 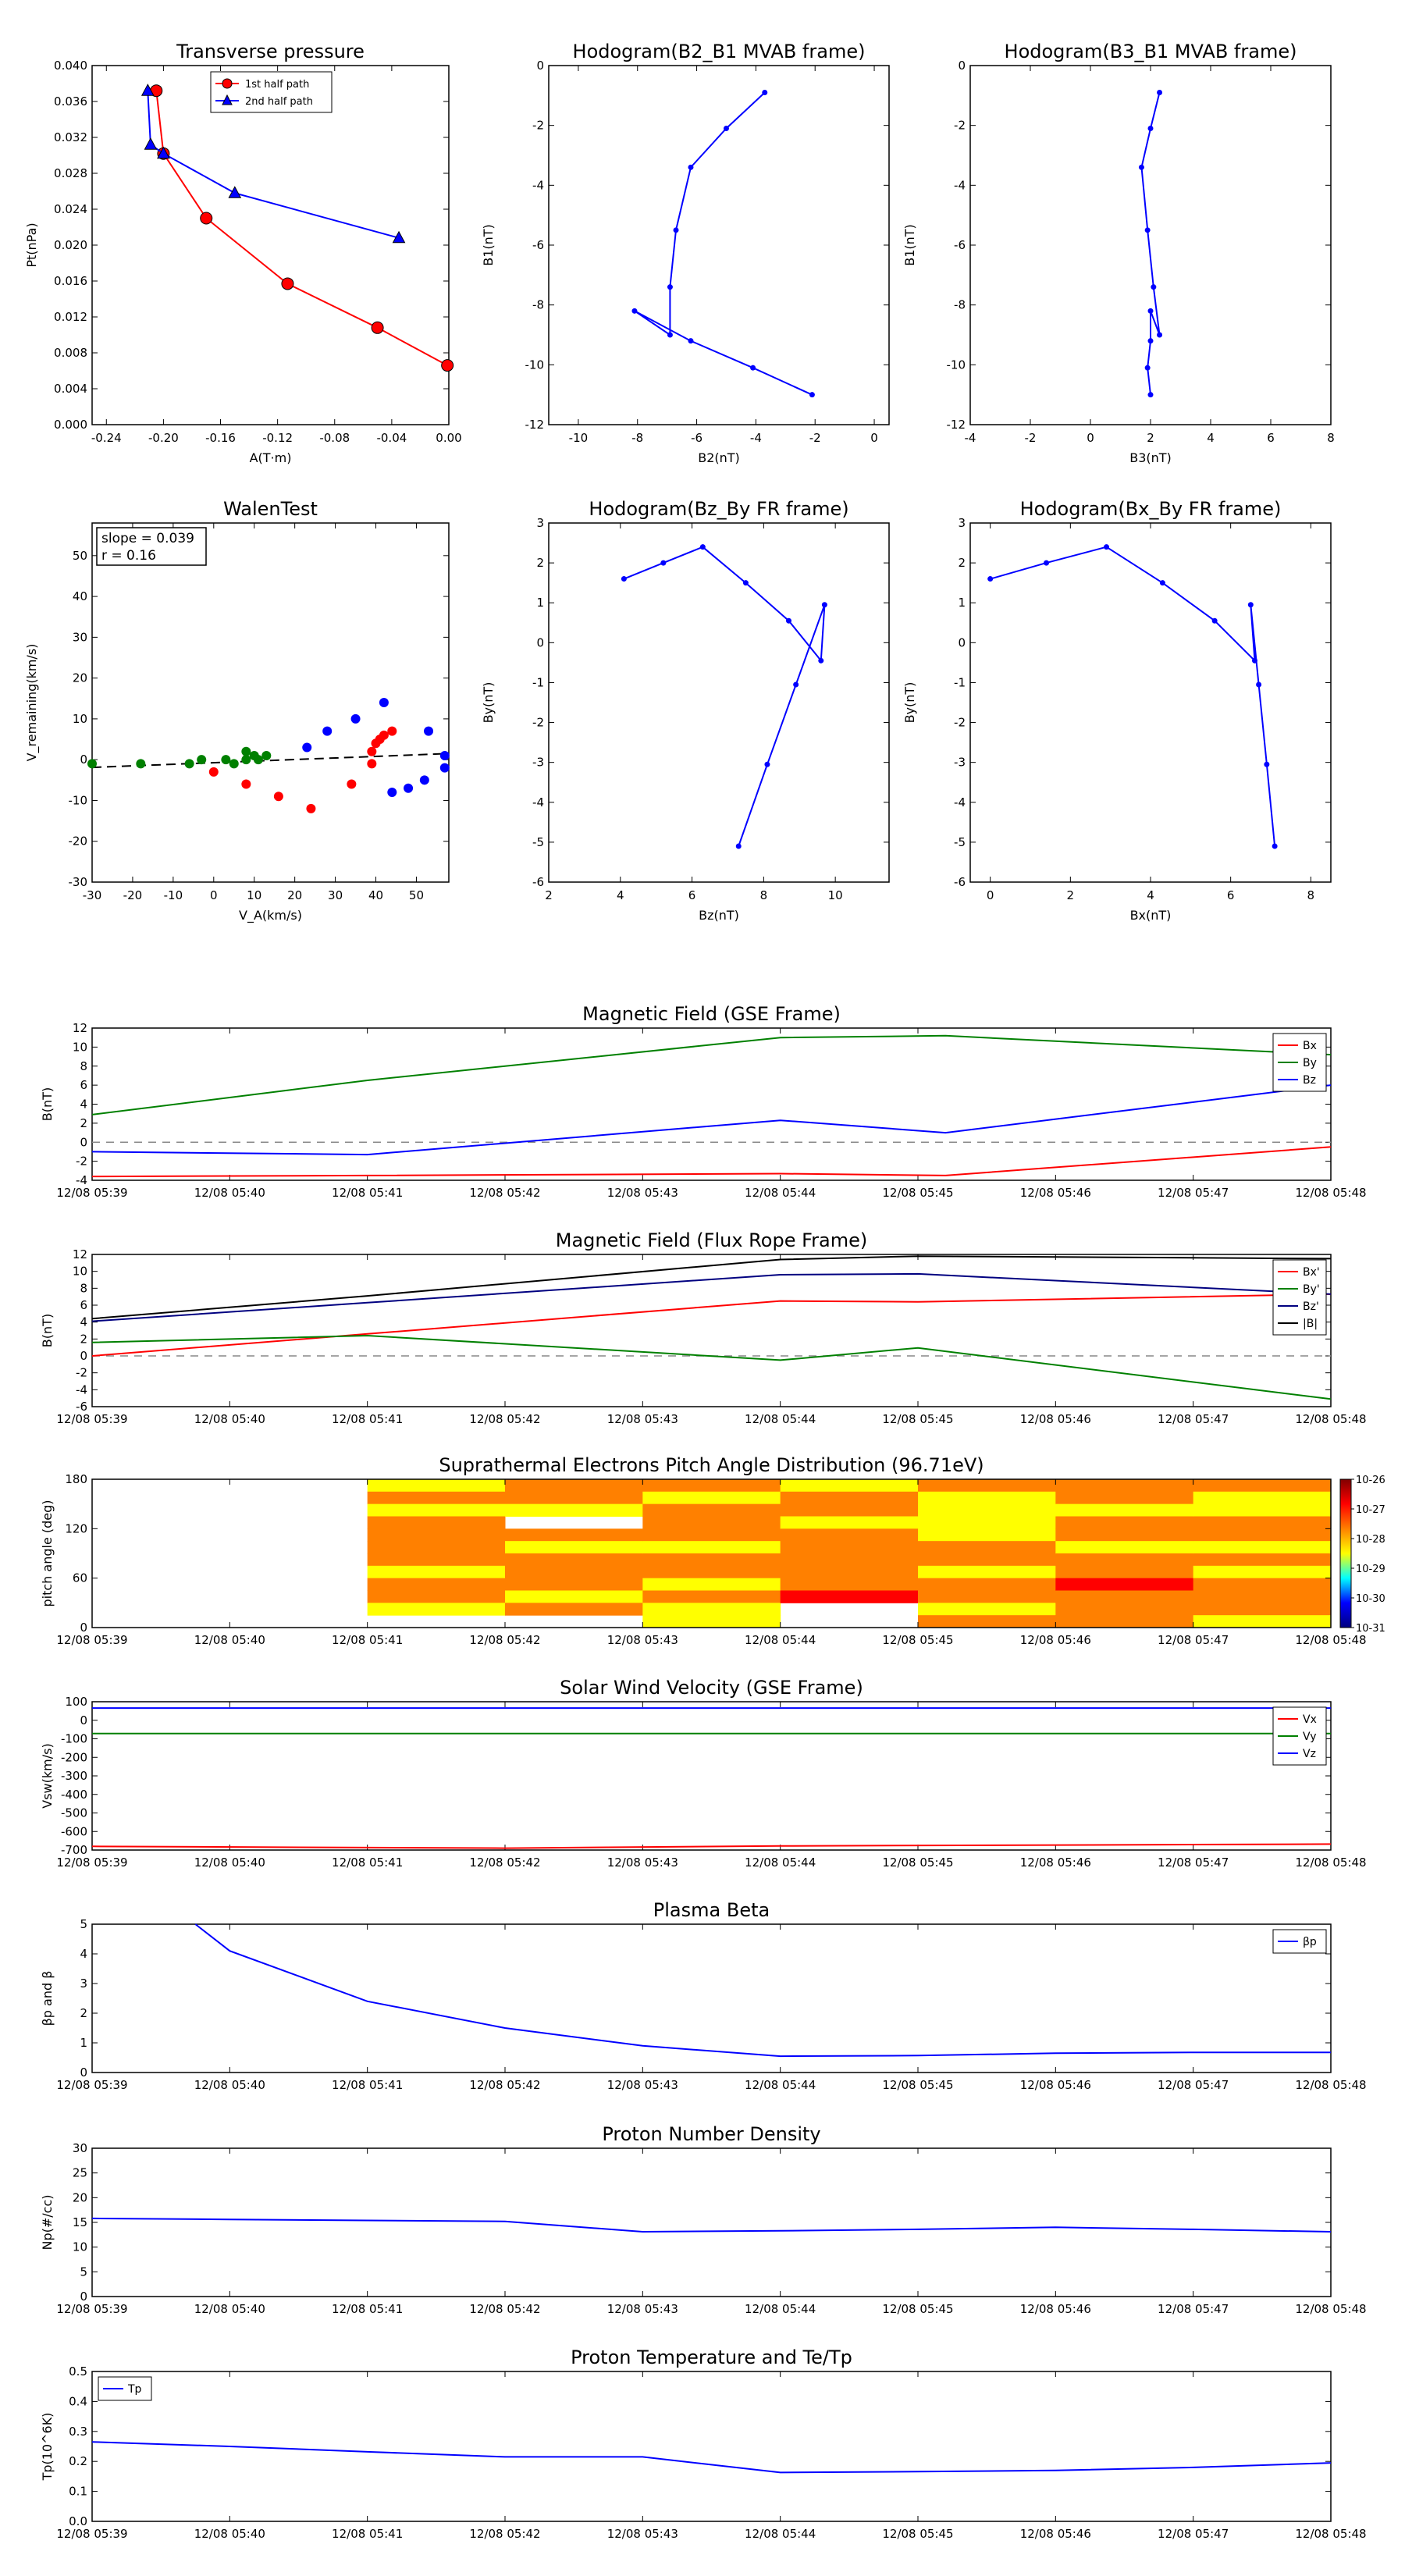 I want to click on y-tick-label: 0.2, so click(x=78, y=2461).